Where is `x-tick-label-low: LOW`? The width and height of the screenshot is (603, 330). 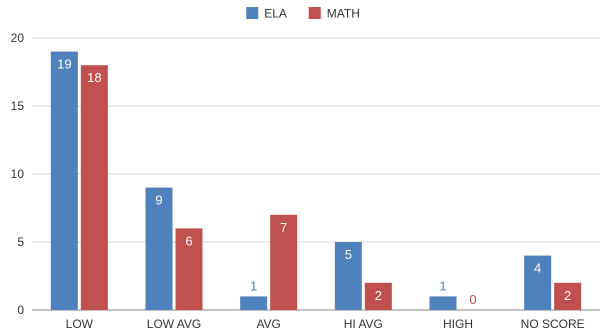 x-tick-label-low: LOW is located at coordinates (80, 323).